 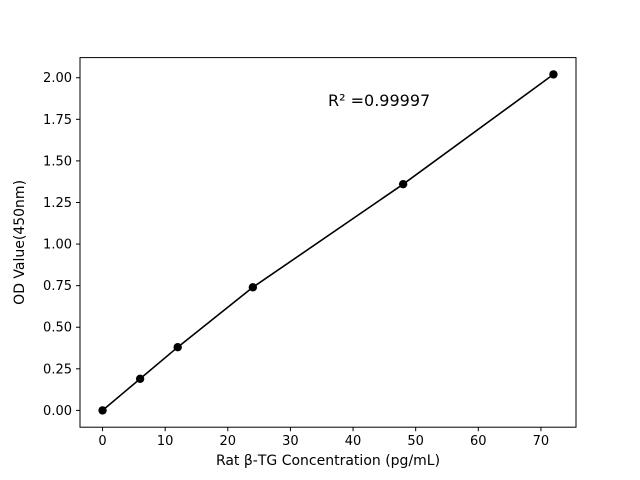 What do you see at coordinates (353, 441) in the screenshot?
I see `x-tick-label: 40` at bounding box center [353, 441].